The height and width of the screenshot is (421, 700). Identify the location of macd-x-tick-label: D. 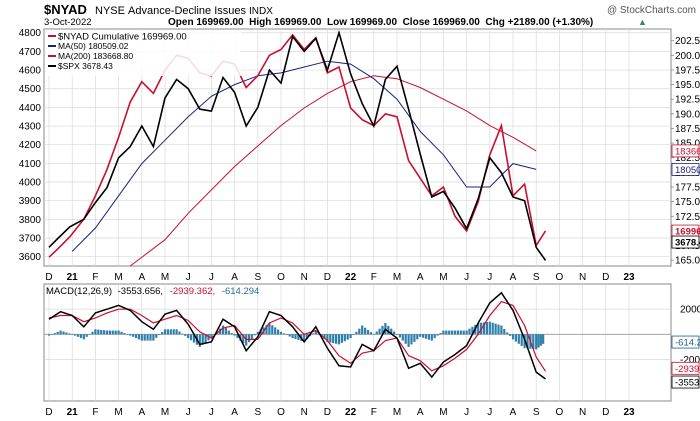
(48, 412).